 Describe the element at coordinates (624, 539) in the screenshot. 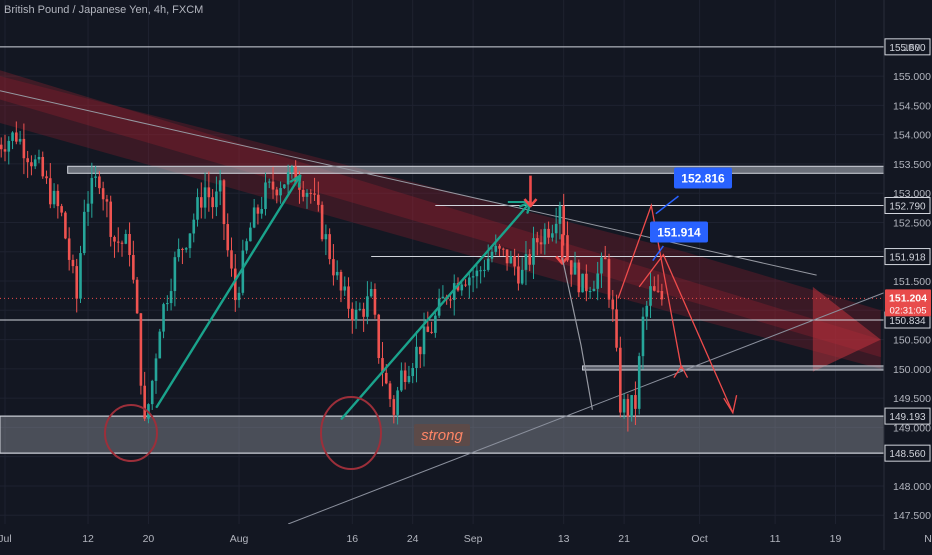

I see `time-axis-tick-label: 21` at that location.